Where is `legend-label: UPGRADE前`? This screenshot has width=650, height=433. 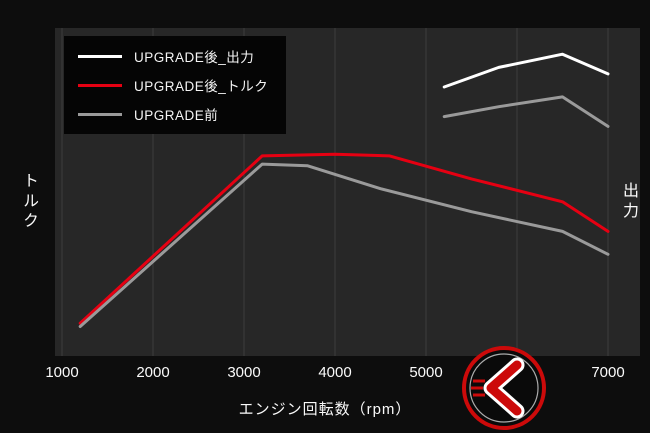 legend-label: UPGRADE前 is located at coordinates (176, 115).